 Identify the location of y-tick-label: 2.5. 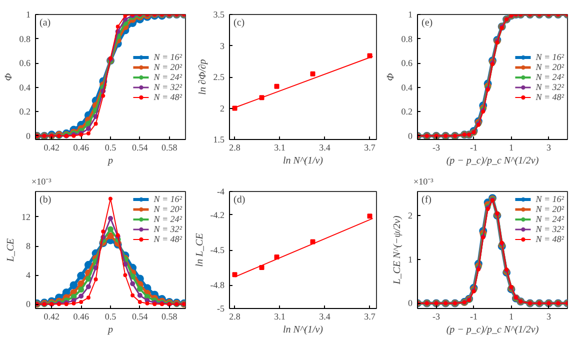
(219, 77).